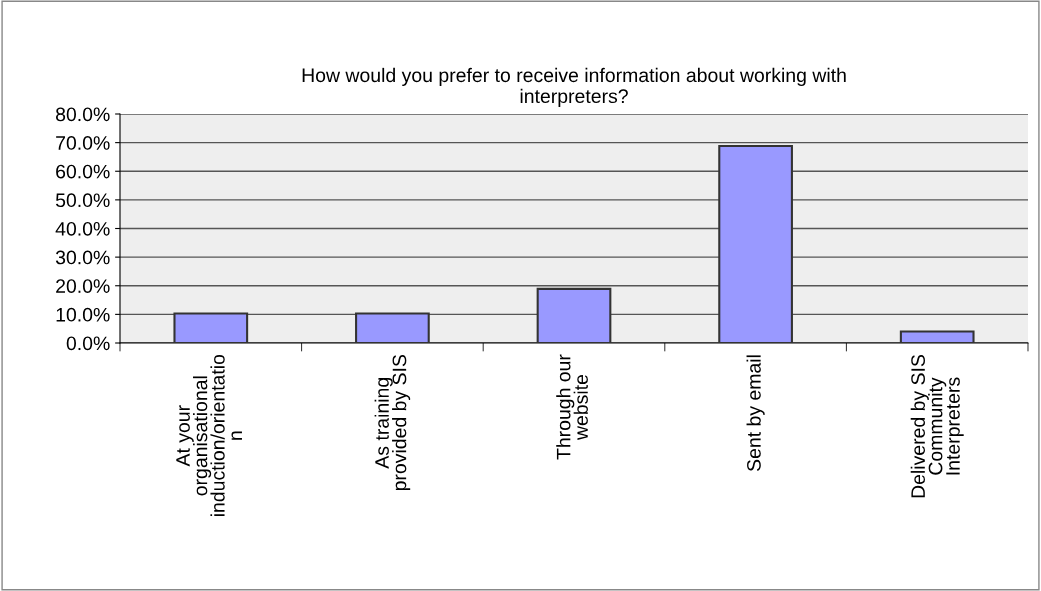 The width and height of the screenshot is (1041, 591). What do you see at coordinates (83, 286) in the screenshot?
I see `y-tick-label: 20.0%` at bounding box center [83, 286].